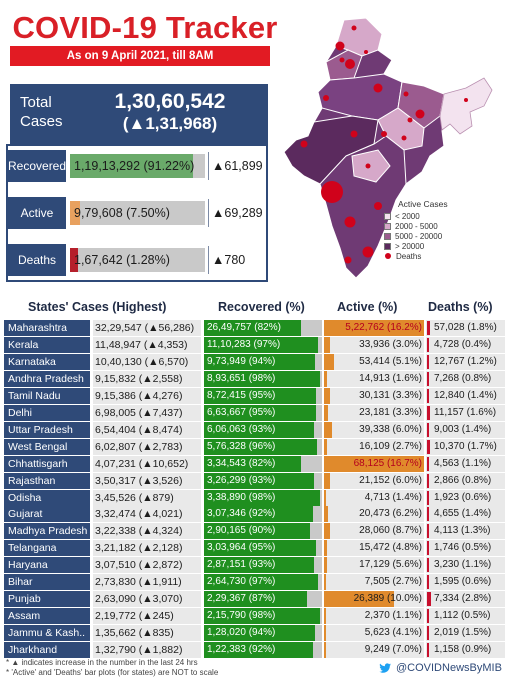  Describe the element at coordinates (390, 548) in the screenshot. I see `active-value: 15,472 (4.8%)` at that location.